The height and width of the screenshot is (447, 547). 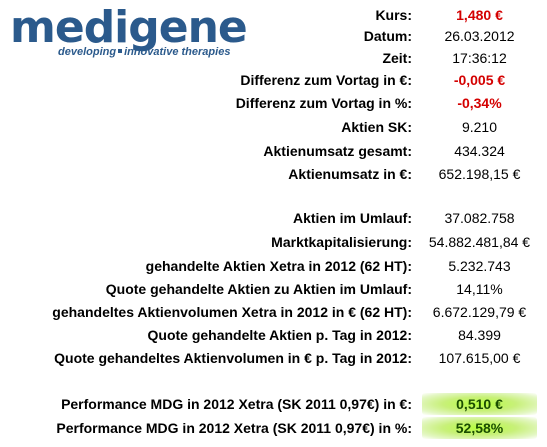 What do you see at coordinates (479, 36) in the screenshot?
I see `value-datum: 26.03.2012` at bounding box center [479, 36].